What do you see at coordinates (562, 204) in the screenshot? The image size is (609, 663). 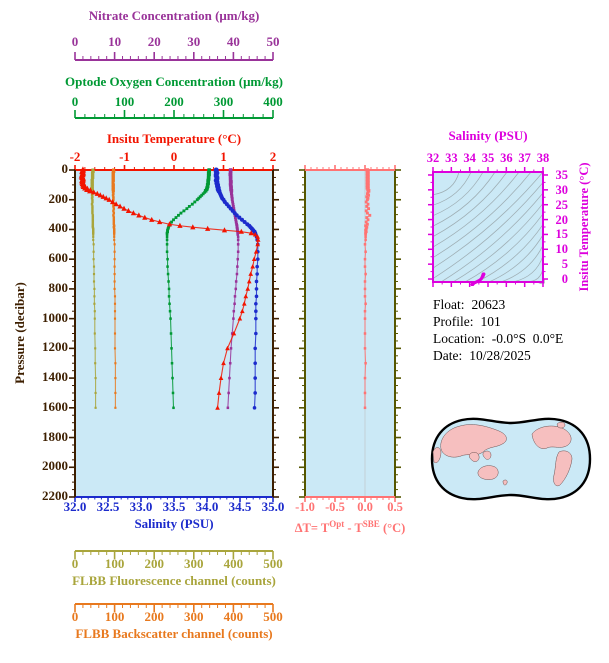 I see `ts-temperature-tick-label: 25` at bounding box center [562, 204].